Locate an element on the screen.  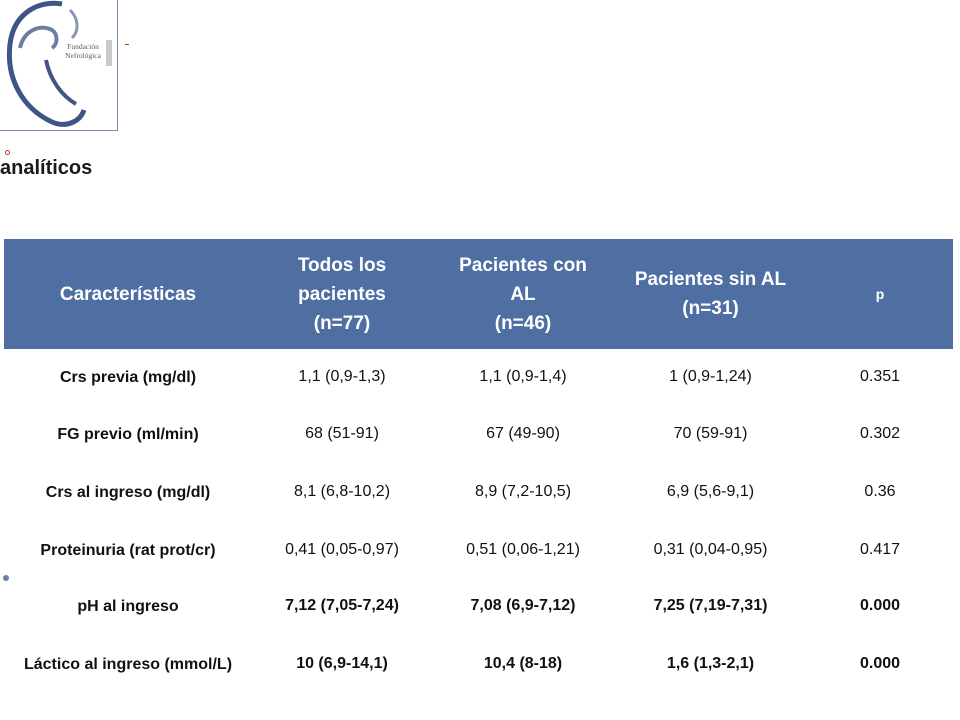
row-label: pH al ingreso is located at coordinates (128, 606).